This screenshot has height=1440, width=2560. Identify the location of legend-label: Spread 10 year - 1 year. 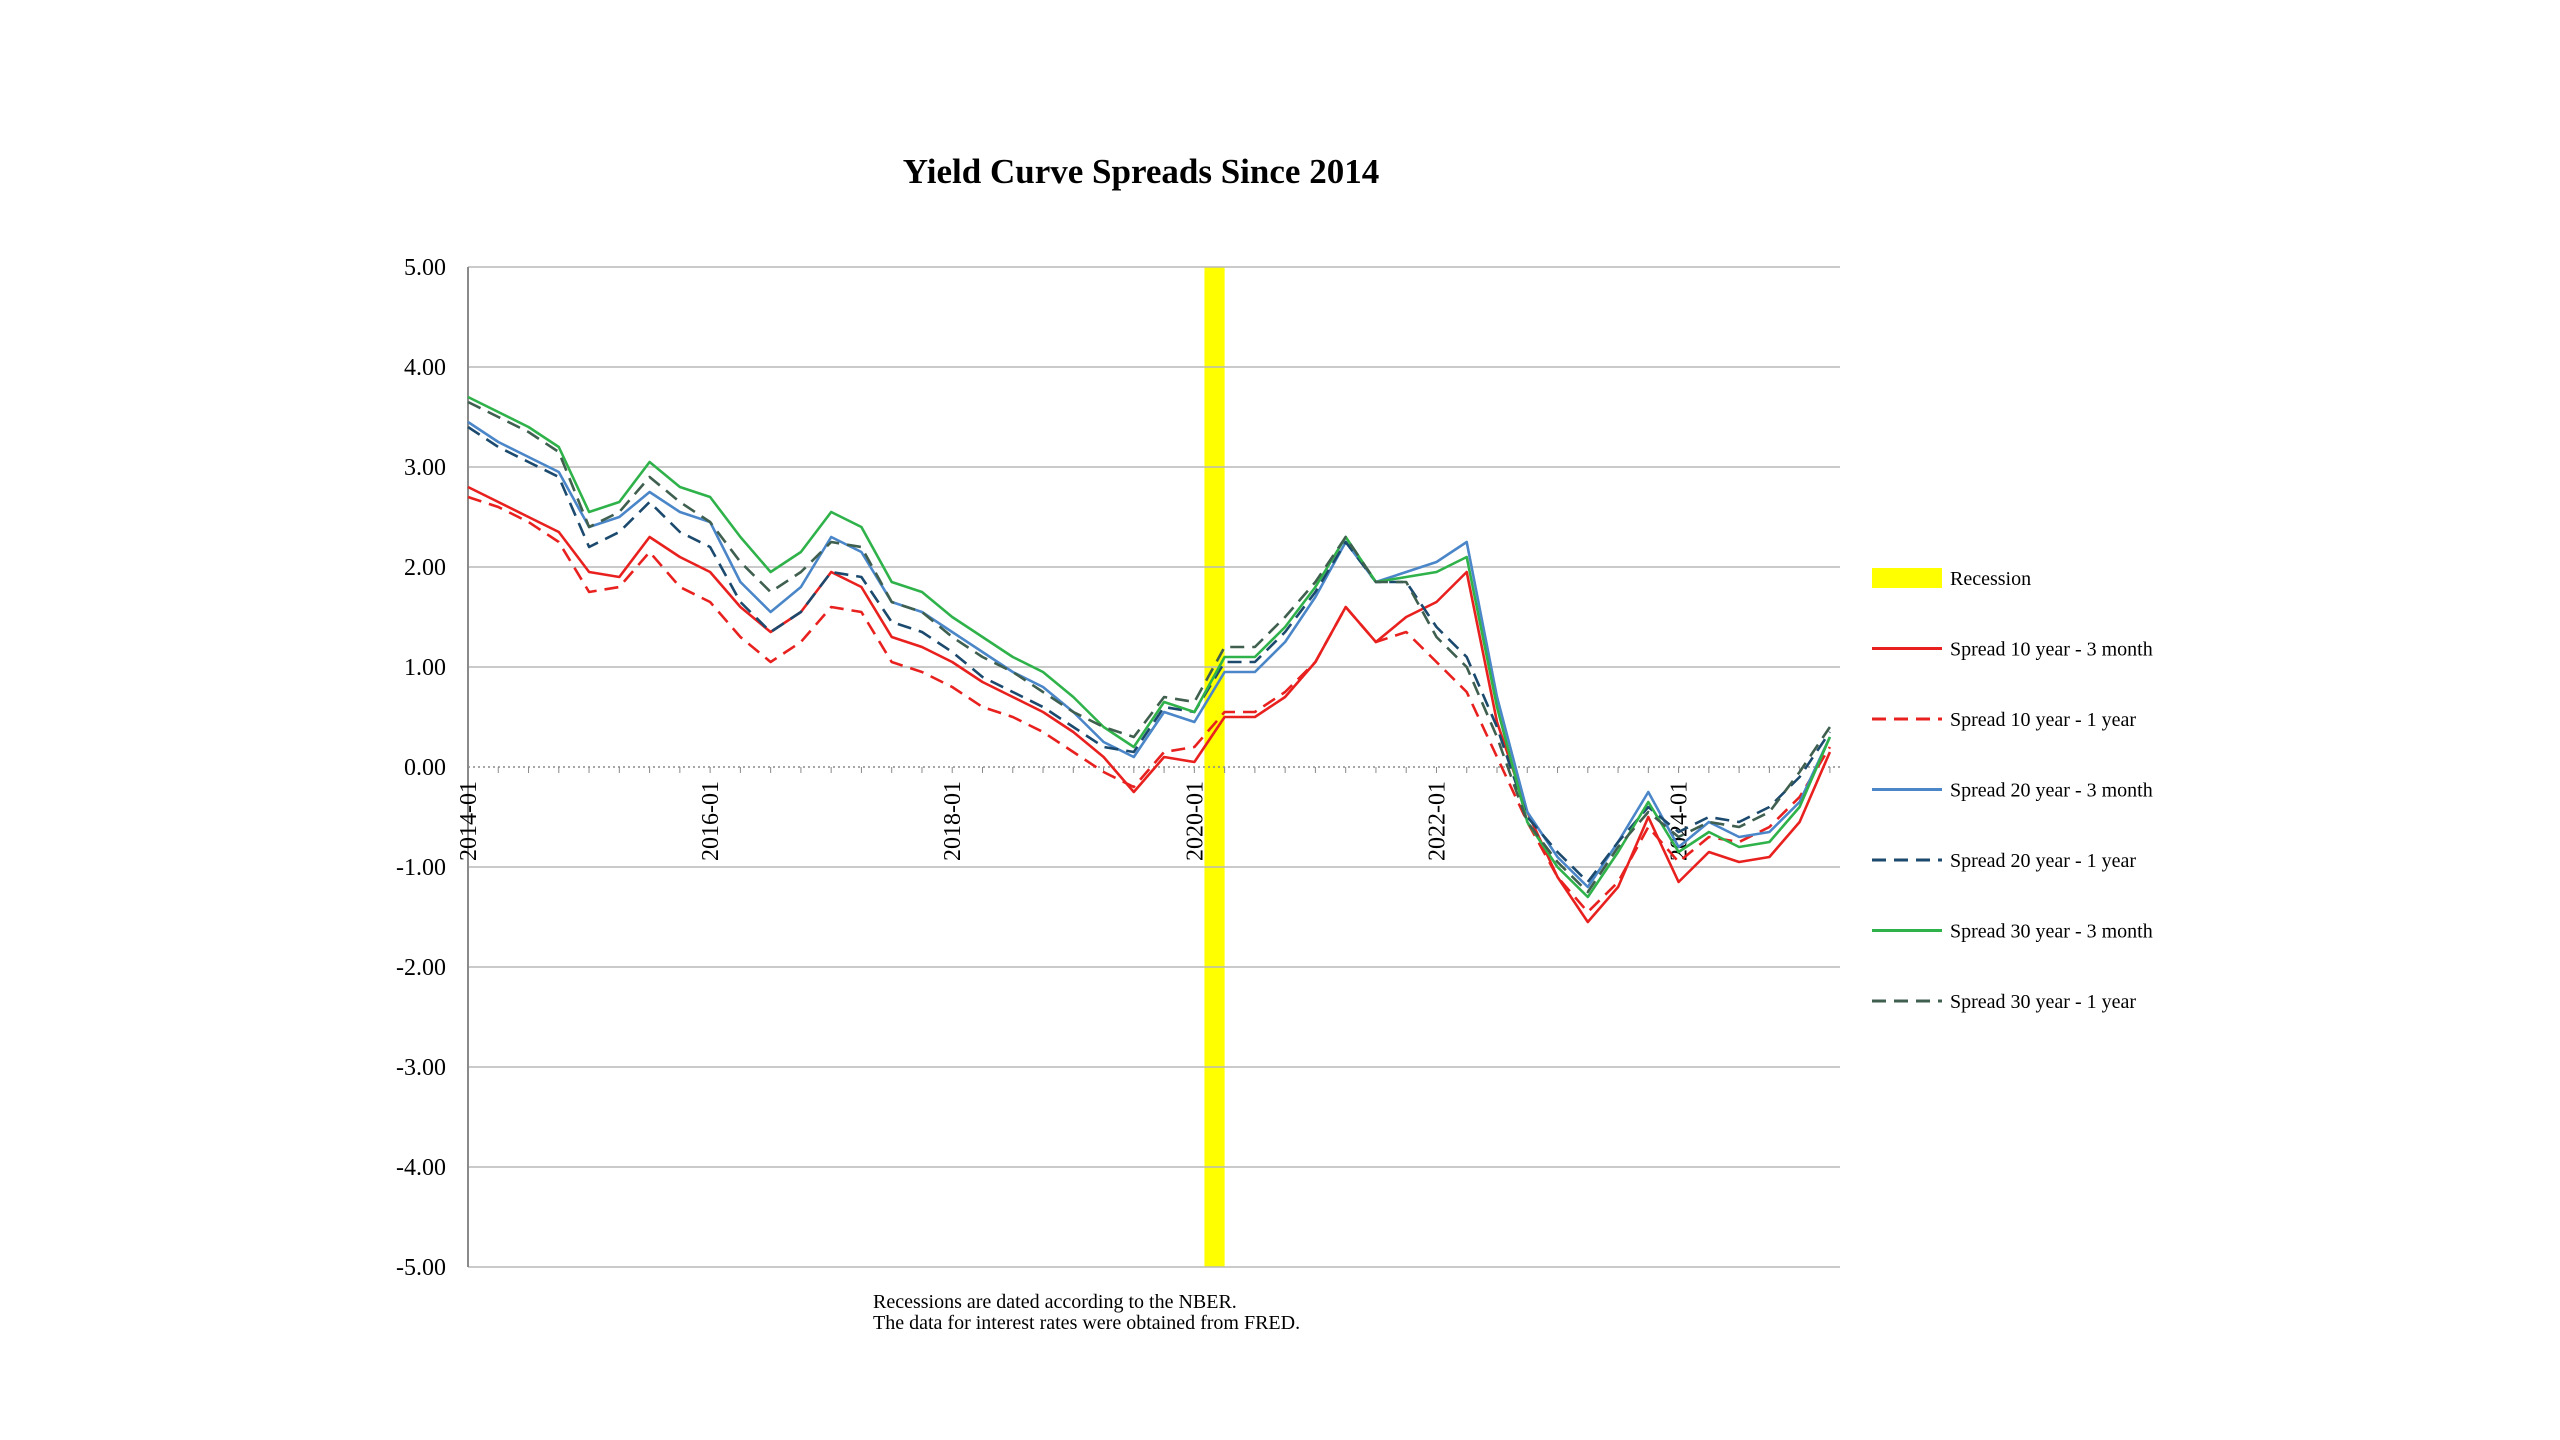
(2043, 720).